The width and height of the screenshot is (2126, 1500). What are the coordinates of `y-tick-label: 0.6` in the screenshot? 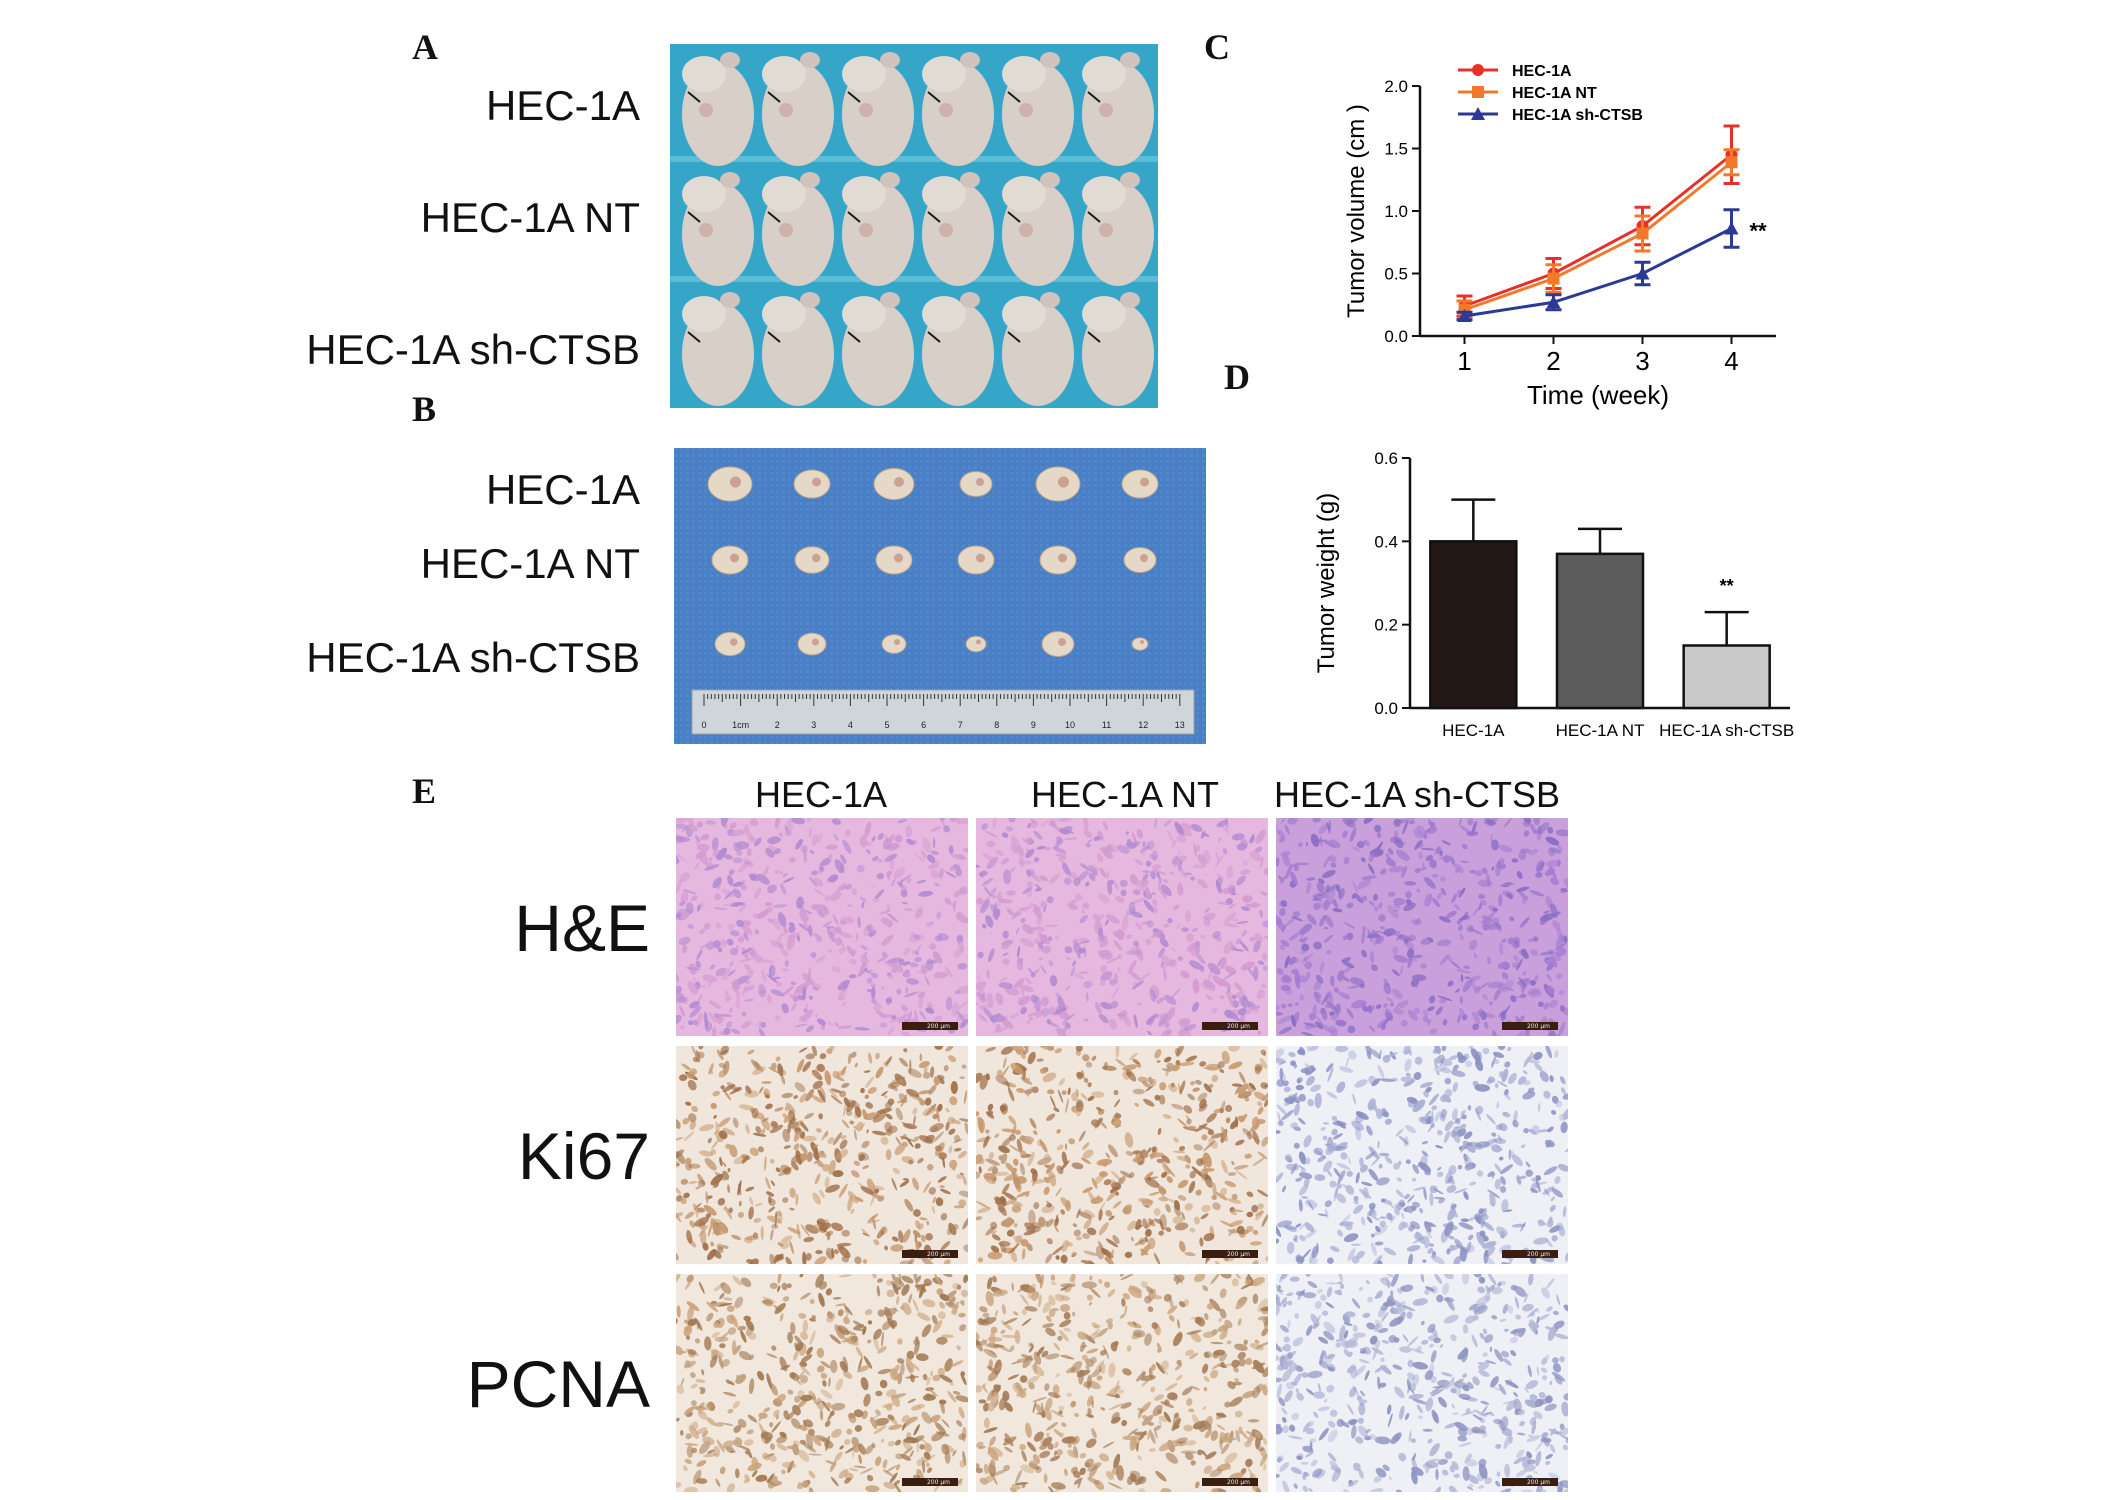 It's located at (1386, 458).